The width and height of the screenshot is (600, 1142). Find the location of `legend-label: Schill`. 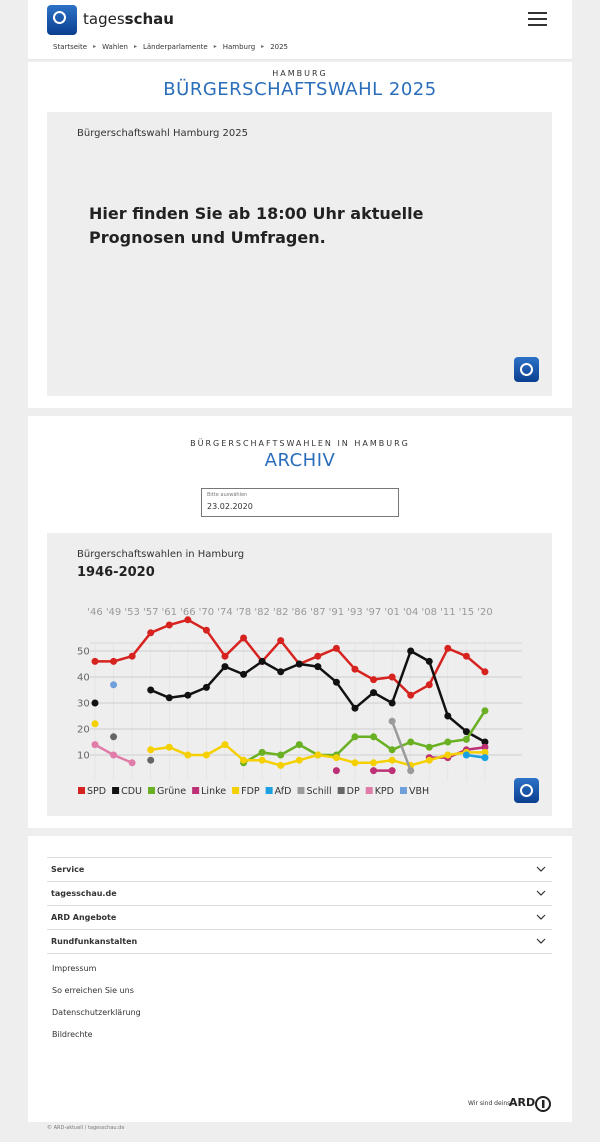

legend-label: Schill is located at coordinates (318, 791).